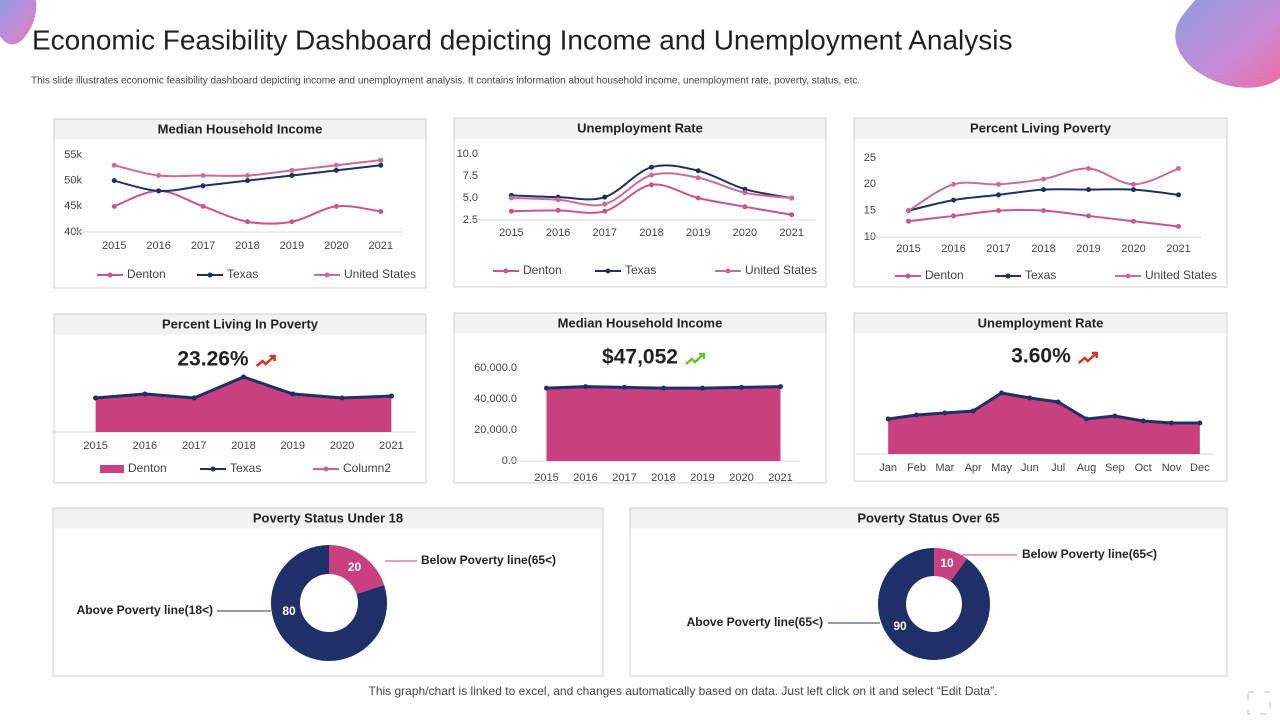 Image resolution: width=1280 pixels, height=720 pixels. I want to click on slice-label: Above Poverty line(65<), so click(755, 622).